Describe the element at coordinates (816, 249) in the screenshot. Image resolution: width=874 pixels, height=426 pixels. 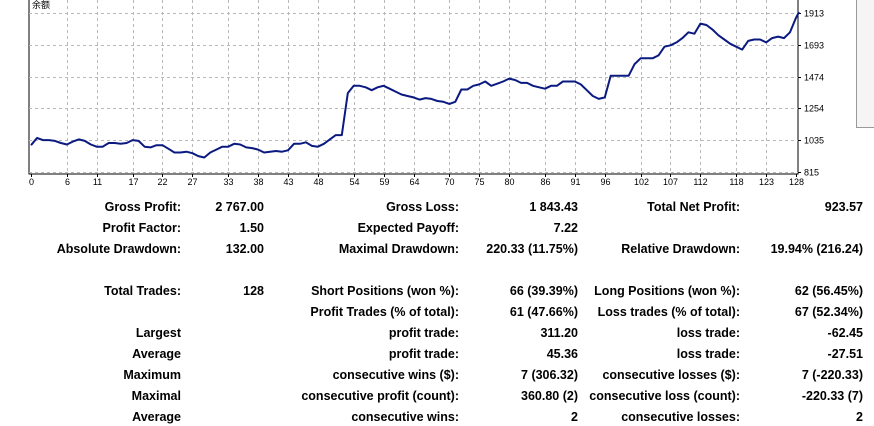
I see `relative-drawdown-value: 19.94% (216.24)` at that location.